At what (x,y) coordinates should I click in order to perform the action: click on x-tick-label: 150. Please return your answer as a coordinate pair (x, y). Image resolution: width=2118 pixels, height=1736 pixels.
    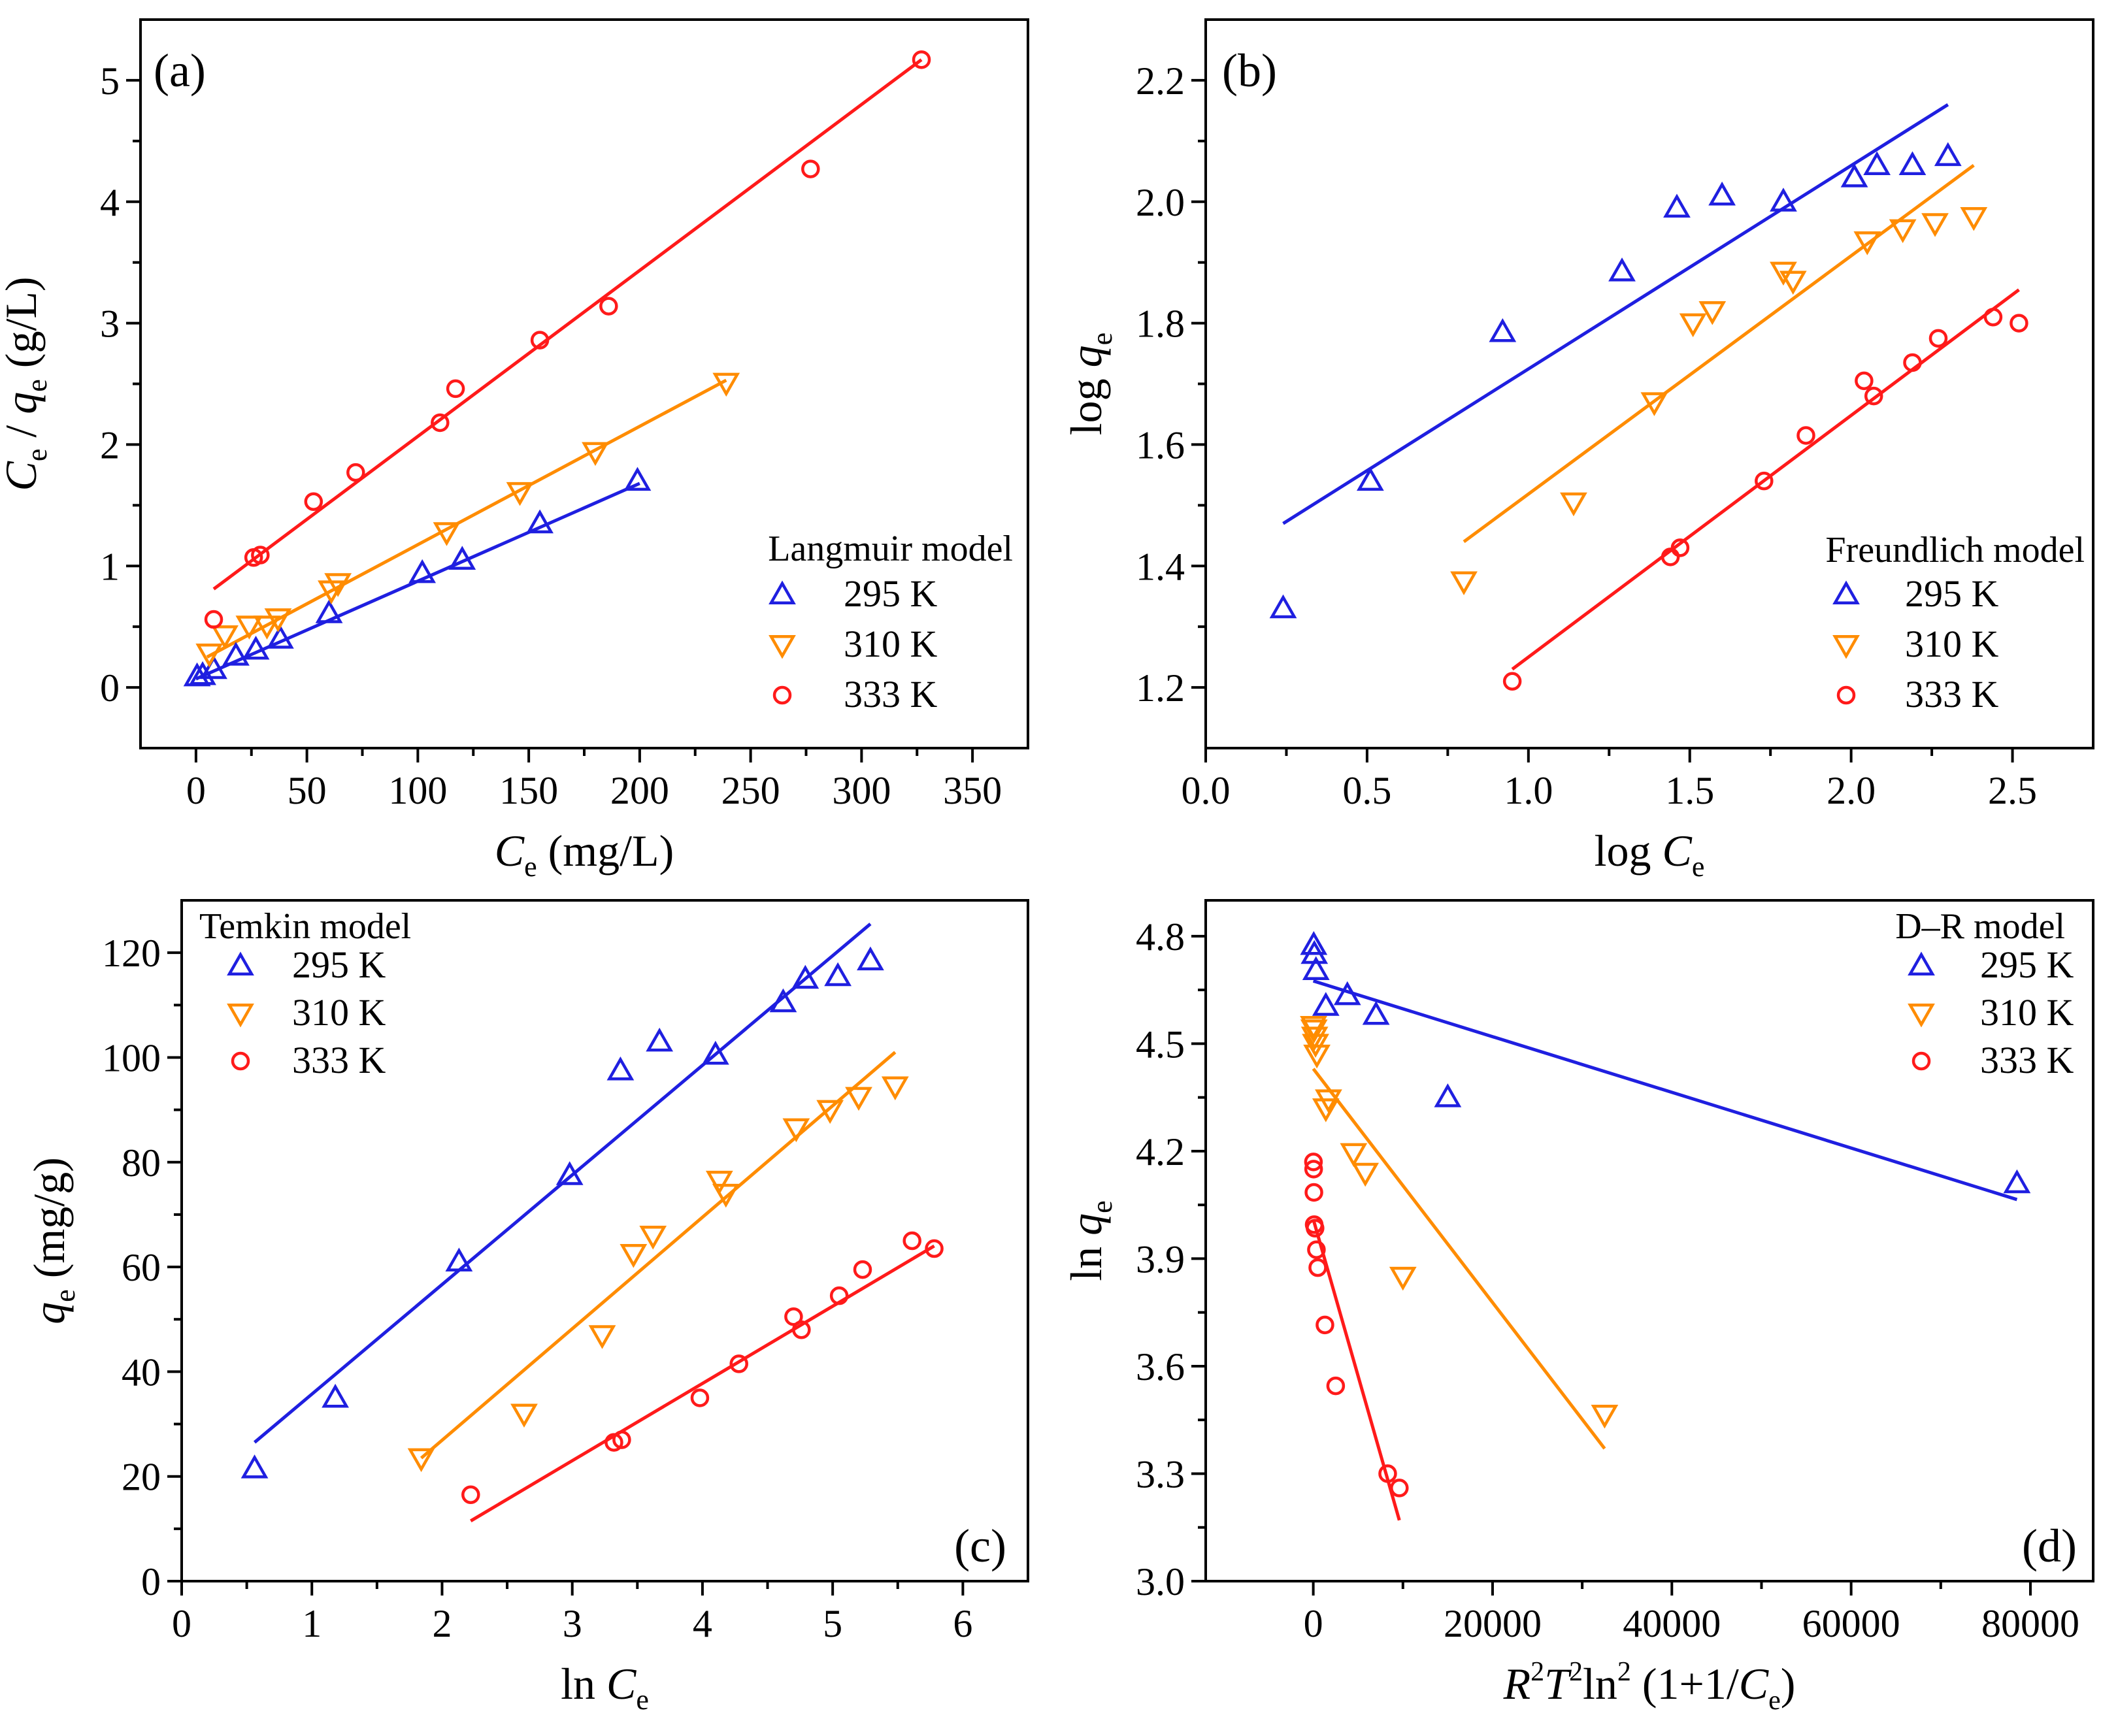
    Looking at the image, I should click on (528, 791).